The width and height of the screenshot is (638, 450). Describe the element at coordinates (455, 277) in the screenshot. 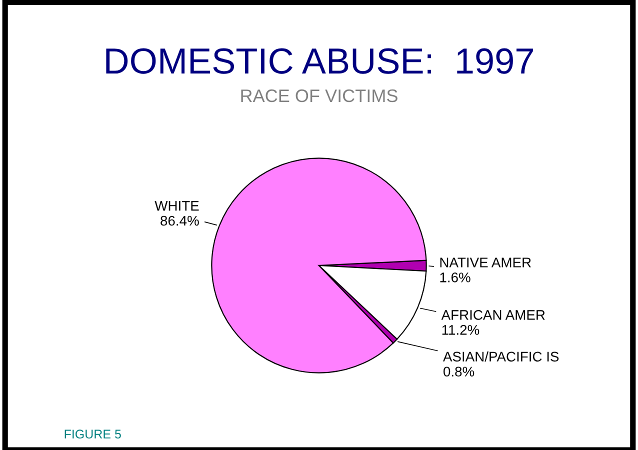

I see `data-label: 1.6%` at that location.